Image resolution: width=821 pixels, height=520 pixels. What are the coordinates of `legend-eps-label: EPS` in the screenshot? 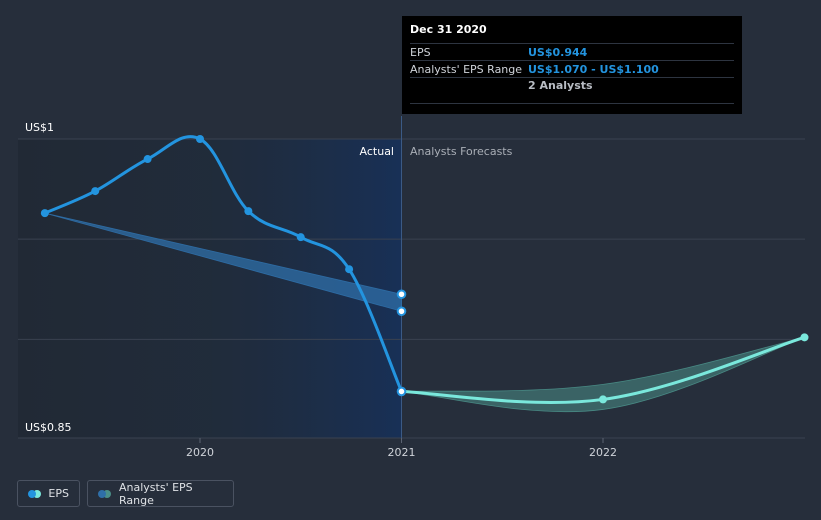 It's located at (58, 493).